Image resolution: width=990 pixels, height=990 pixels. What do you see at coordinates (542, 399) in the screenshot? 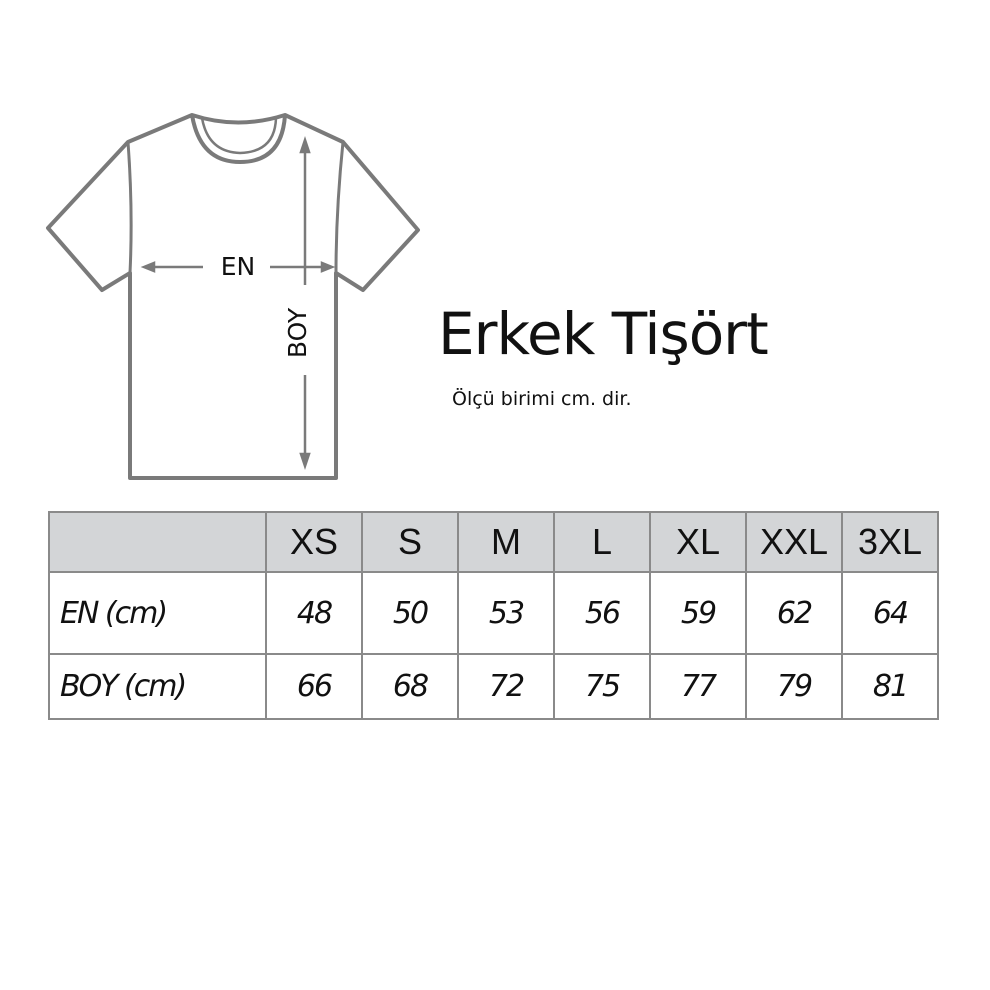
I see `unit-note: Ölçü birimi cm. dir.` at bounding box center [542, 399].